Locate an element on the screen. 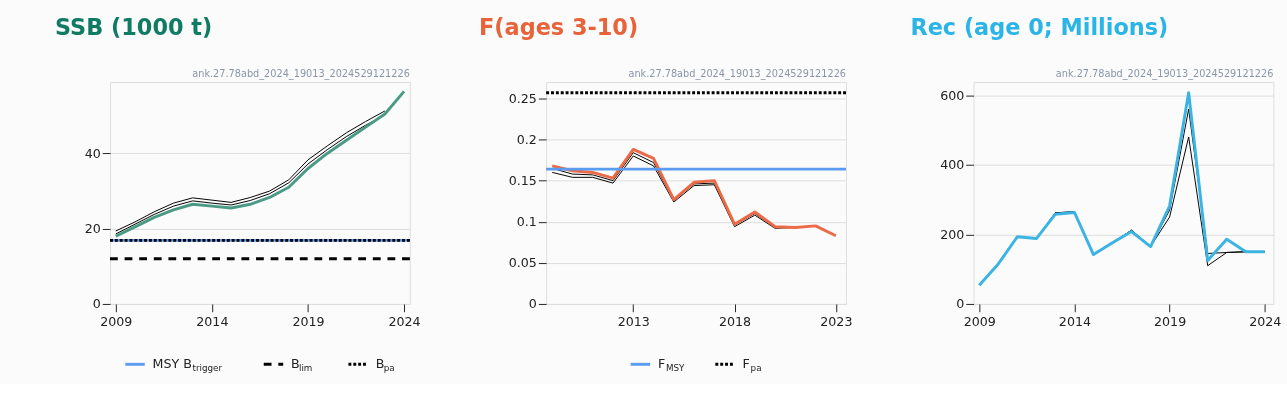 This screenshot has height=416, width=1287. y-tick-label: 600 is located at coordinates (952, 95).